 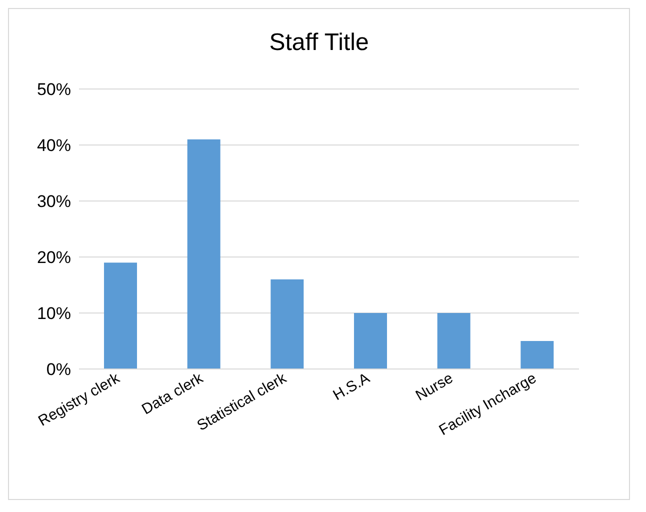 I want to click on y-tick-label: 50%, so click(x=53, y=90).